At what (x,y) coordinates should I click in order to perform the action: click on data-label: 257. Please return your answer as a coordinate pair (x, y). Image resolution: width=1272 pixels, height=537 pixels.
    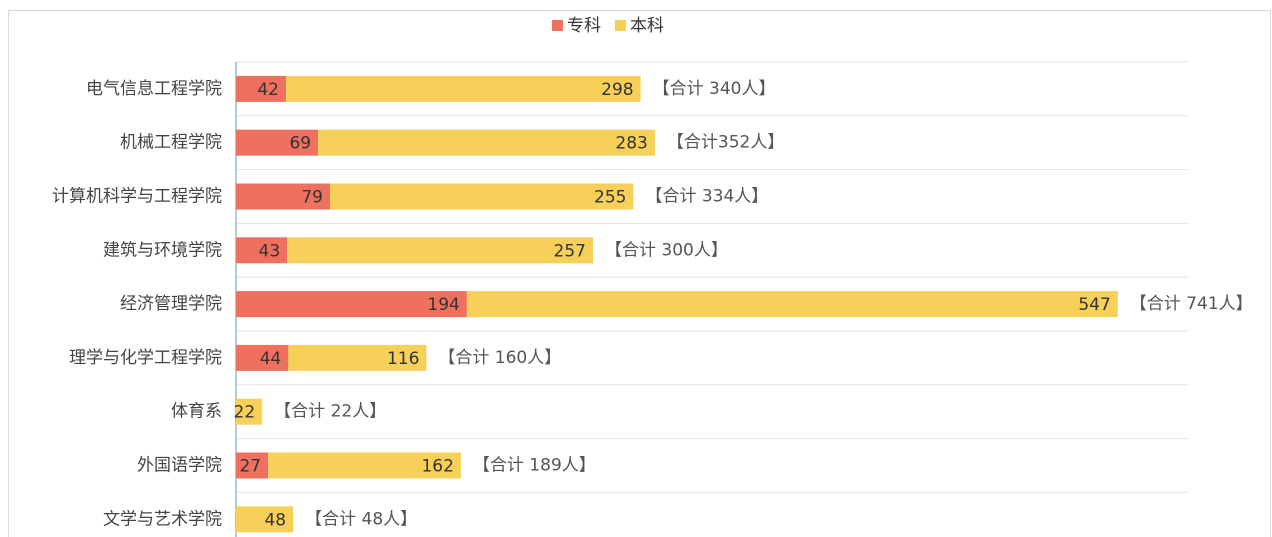
    Looking at the image, I should click on (570, 251).